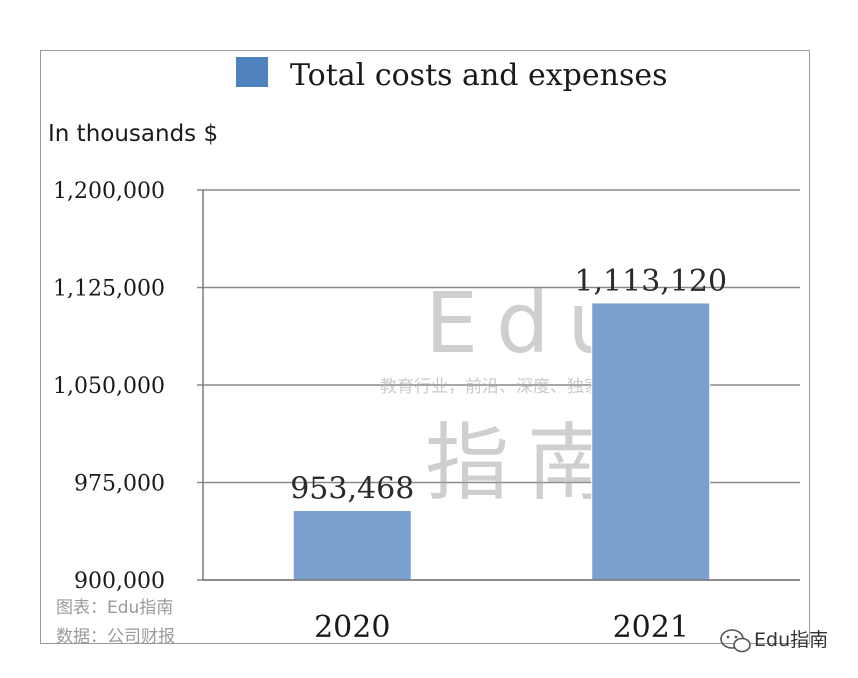  What do you see at coordinates (527, 463) in the screenshot?
I see `watermark-brand-cn: 指南` at bounding box center [527, 463].